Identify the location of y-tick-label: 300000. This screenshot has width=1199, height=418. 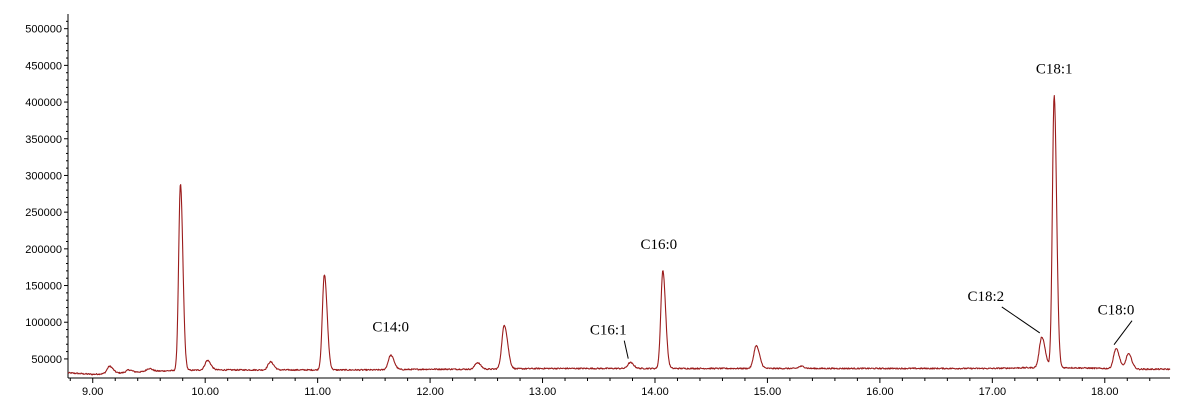
(43, 176).